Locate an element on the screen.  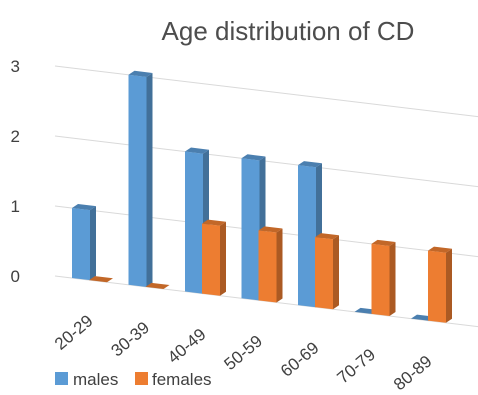
y-tick-label: 0 is located at coordinates (15, 276).